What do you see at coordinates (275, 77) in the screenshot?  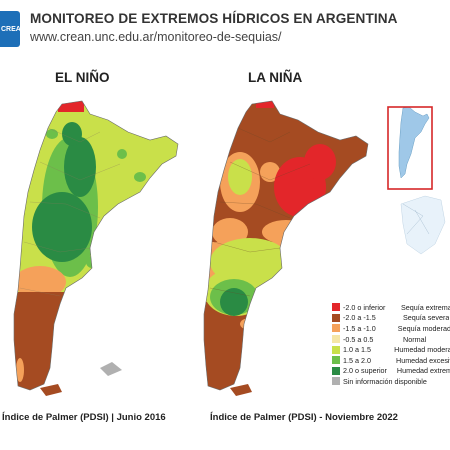 I see `map-title-la-nina: LA NIÑA` at bounding box center [275, 77].